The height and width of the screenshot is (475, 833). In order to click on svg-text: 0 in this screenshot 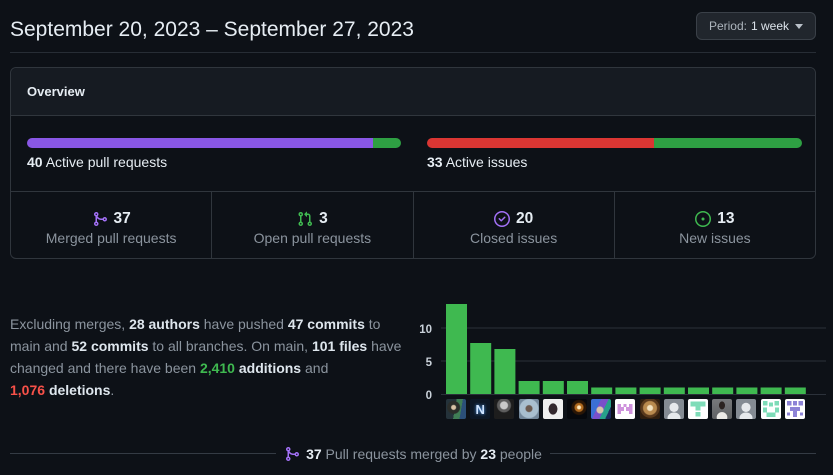, I will do `click(429, 395)`.